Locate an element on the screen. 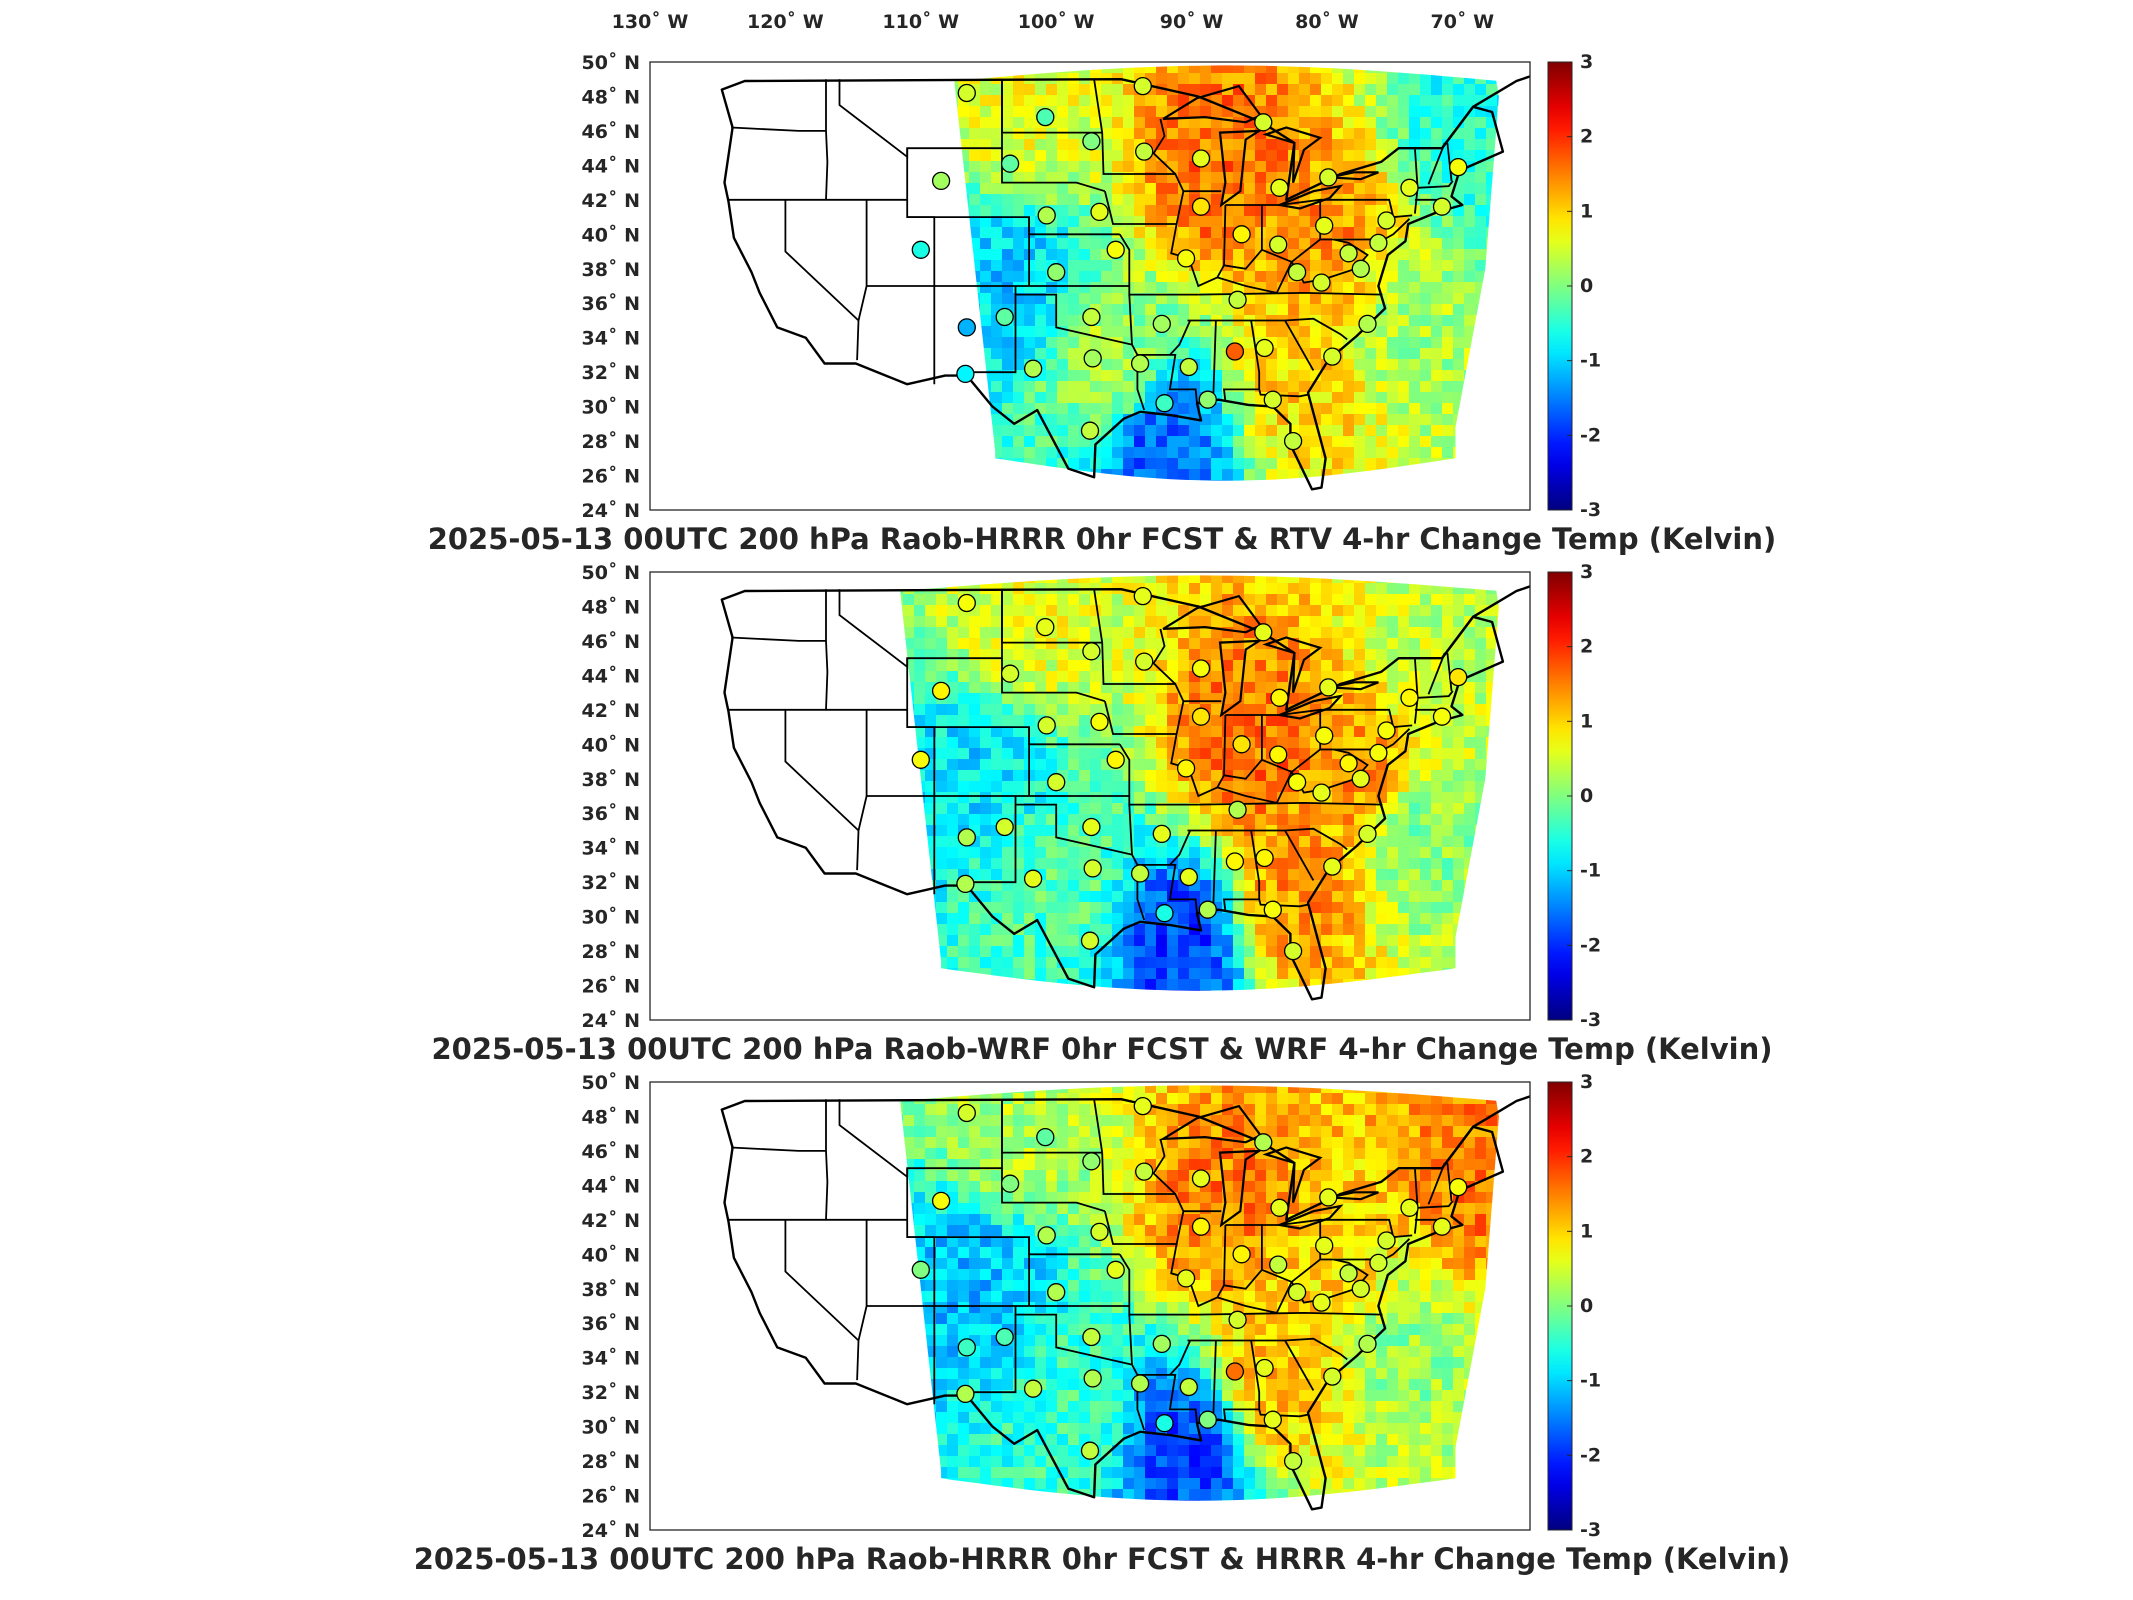  lat-tick-label: 42˚ N is located at coordinates (611, 710).